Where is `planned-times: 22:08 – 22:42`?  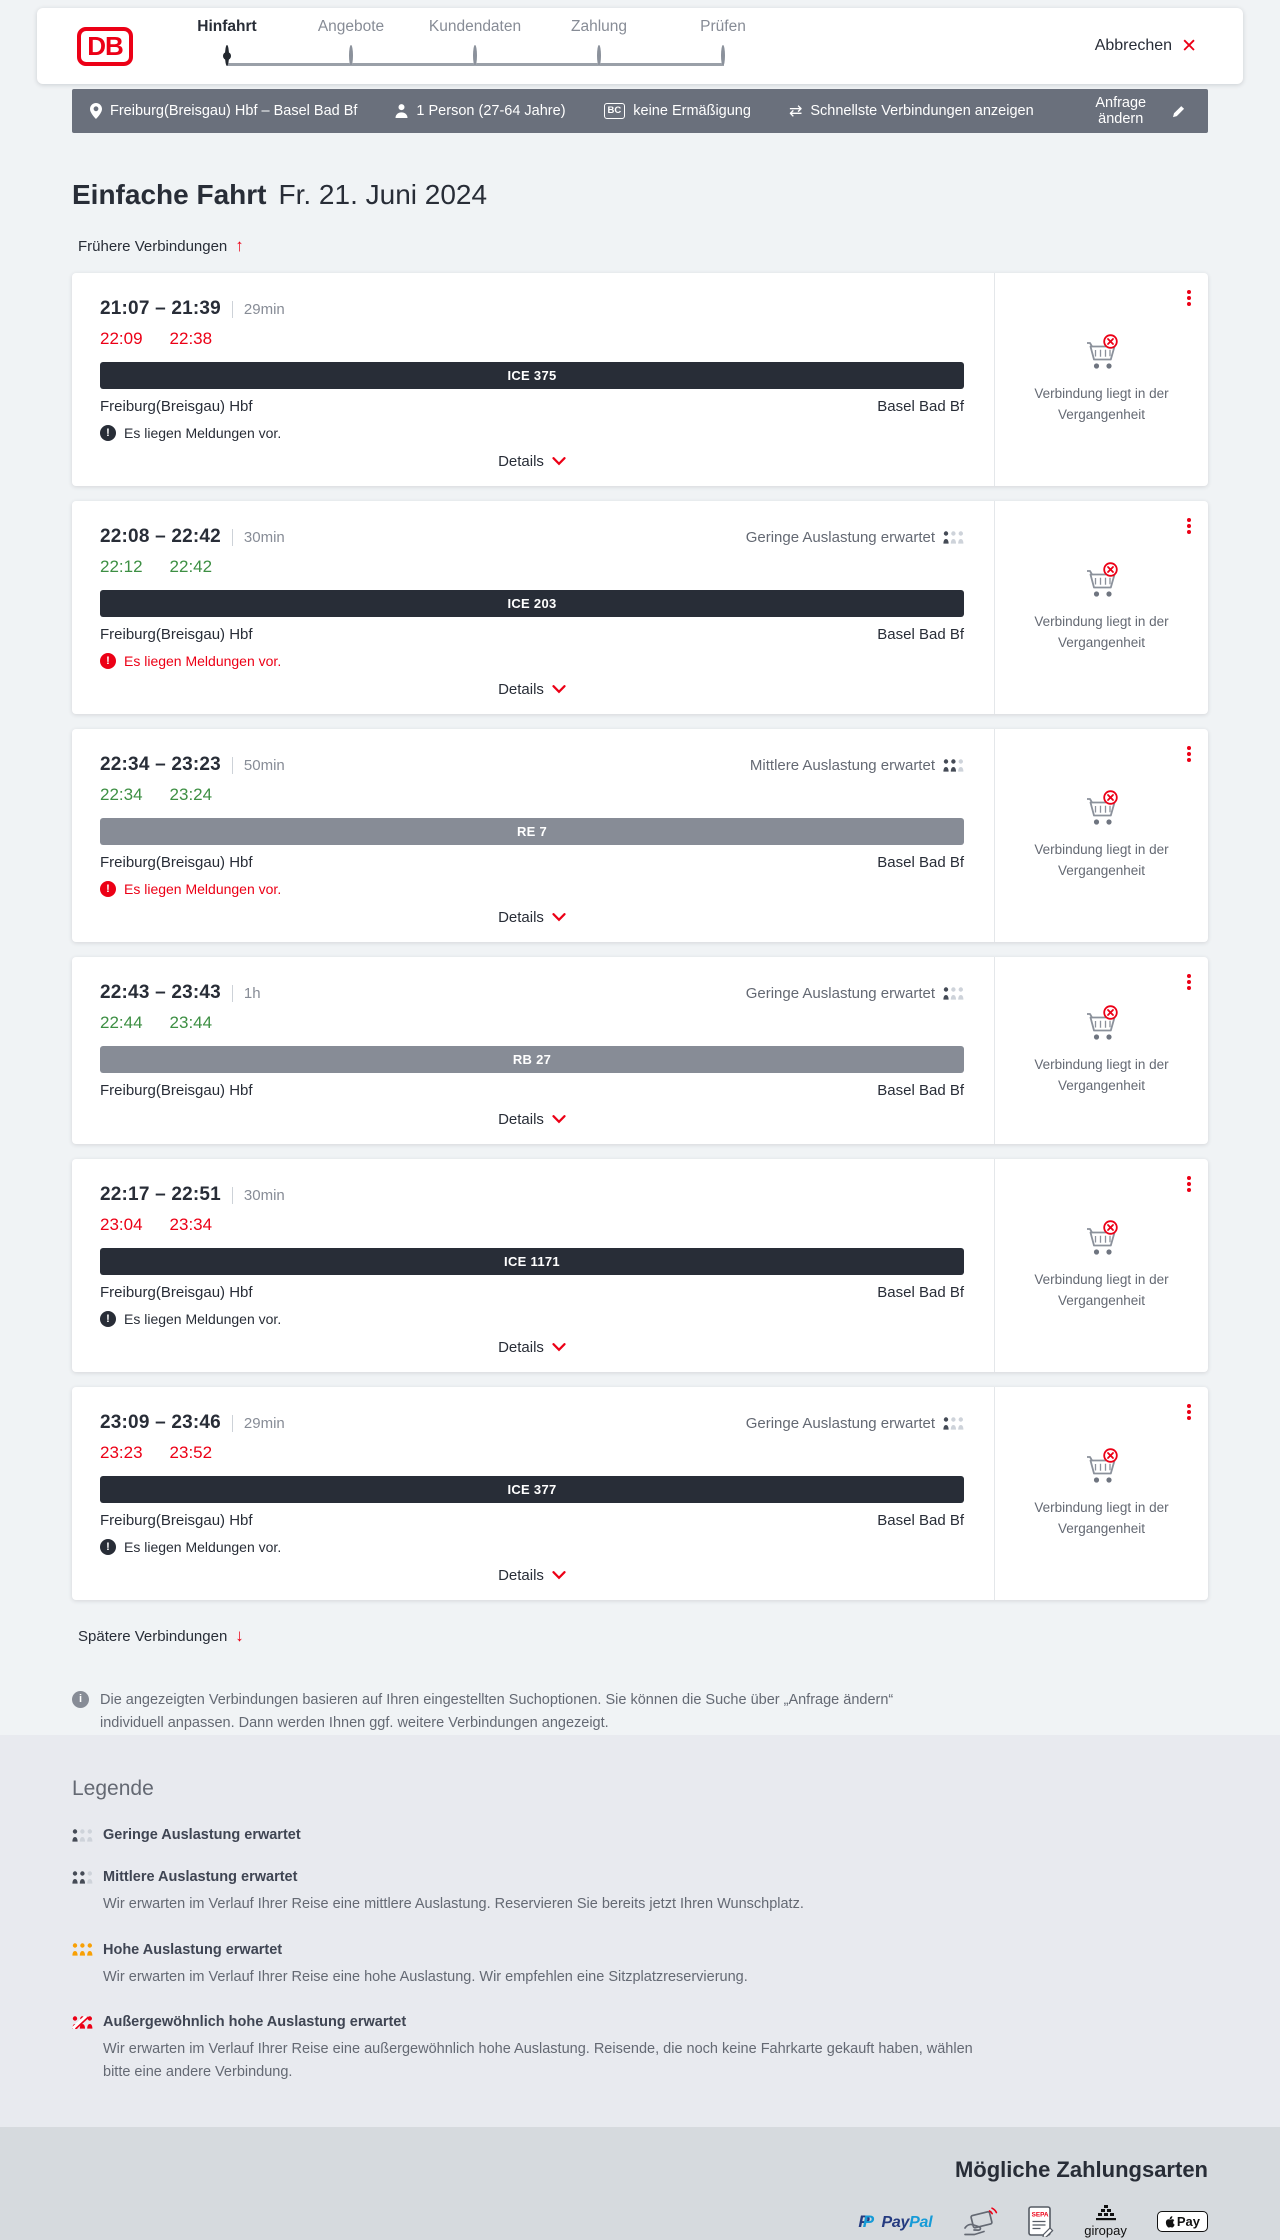
planned-times: 22:08 – 22:42 is located at coordinates (160, 536).